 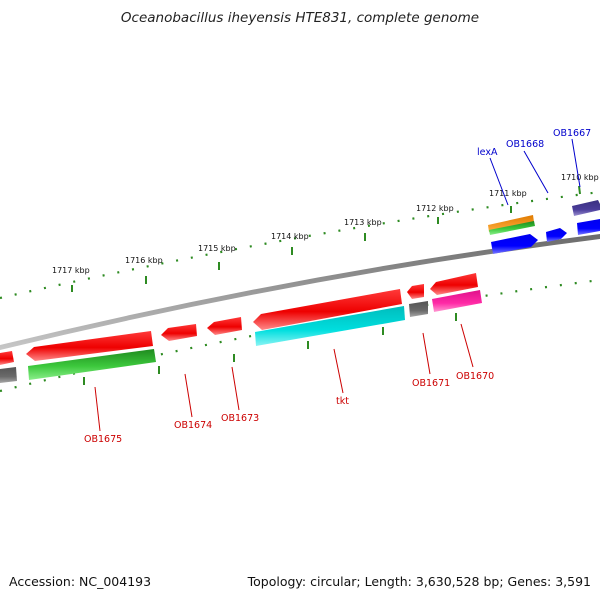 What do you see at coordinates (7, 358) in the screenshot?
I see `gene-arrow-left-red` at bounding box center [7, 358].